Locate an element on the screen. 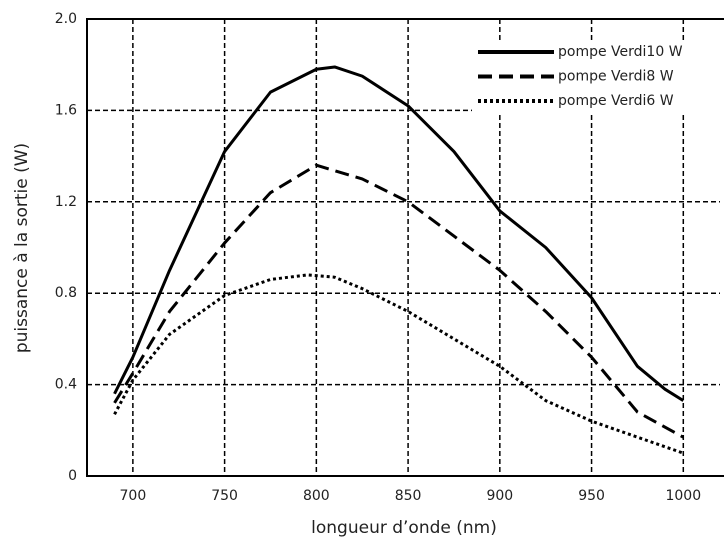  legend-label: pompe Verdi10 W is located at coordinates (620, 52).